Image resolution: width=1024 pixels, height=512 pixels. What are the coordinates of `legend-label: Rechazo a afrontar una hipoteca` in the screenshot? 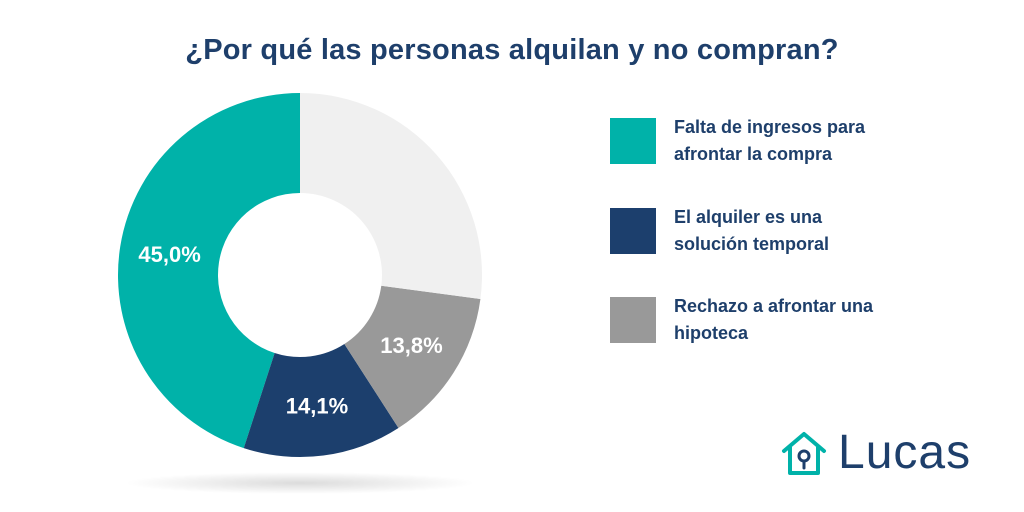 It's located at (774, 319).